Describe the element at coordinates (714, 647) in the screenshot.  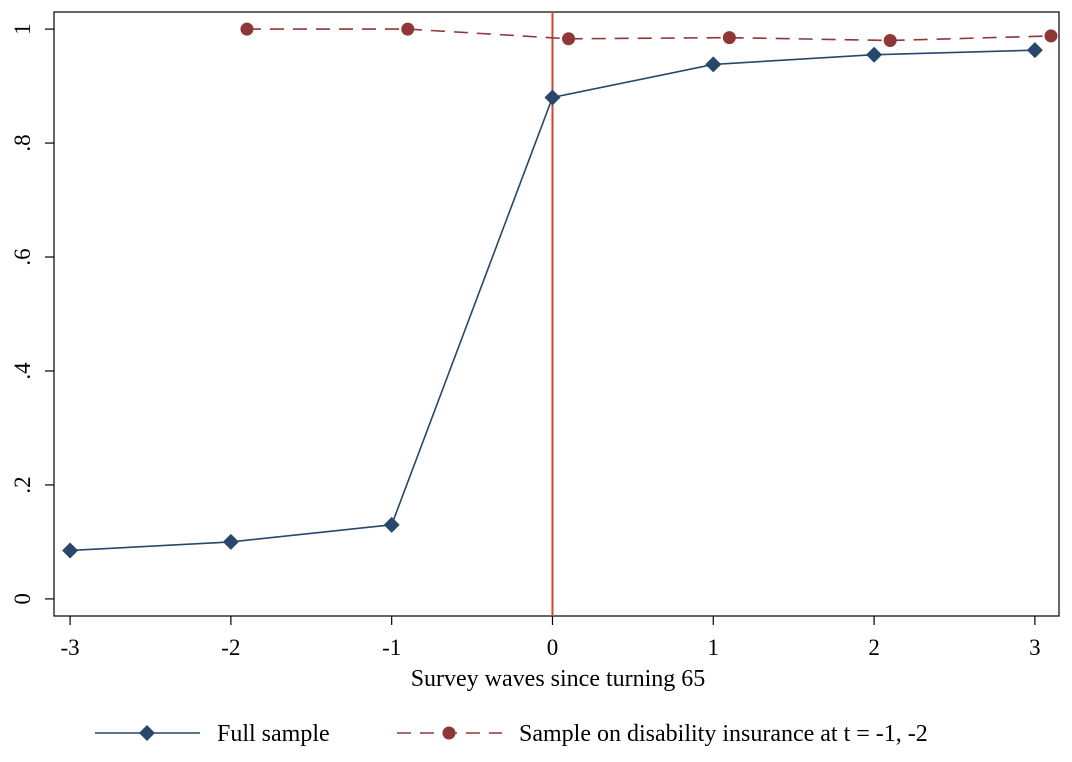
I see `x-tick-label: 1` at that location.